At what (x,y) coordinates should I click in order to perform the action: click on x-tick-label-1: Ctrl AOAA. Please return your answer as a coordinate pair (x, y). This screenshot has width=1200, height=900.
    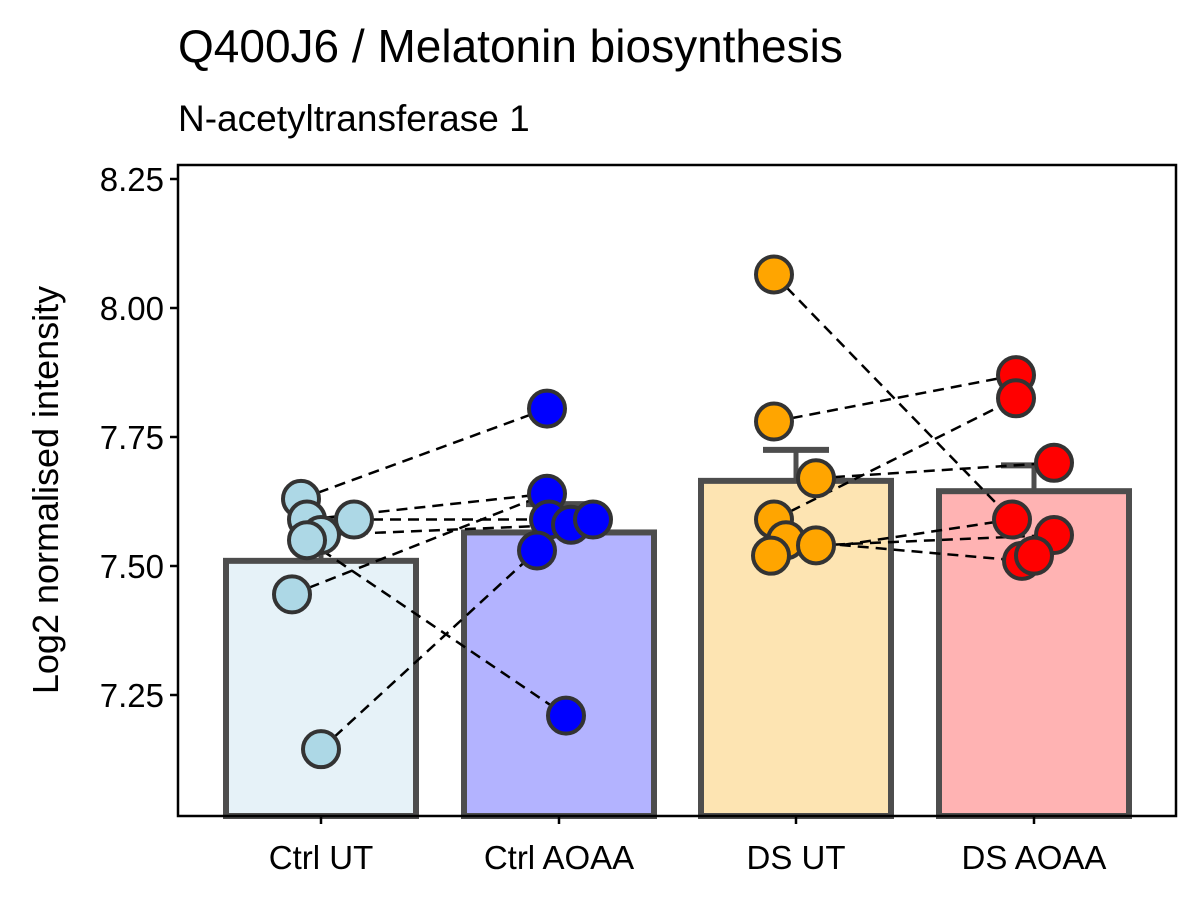
    Looking at the image, I should click on (559, 857).